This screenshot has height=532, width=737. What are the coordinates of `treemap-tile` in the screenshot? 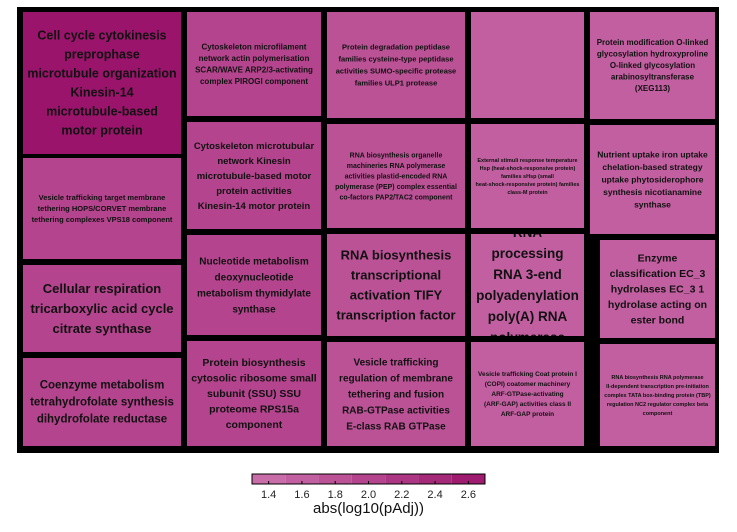 It's located at (527, 65).